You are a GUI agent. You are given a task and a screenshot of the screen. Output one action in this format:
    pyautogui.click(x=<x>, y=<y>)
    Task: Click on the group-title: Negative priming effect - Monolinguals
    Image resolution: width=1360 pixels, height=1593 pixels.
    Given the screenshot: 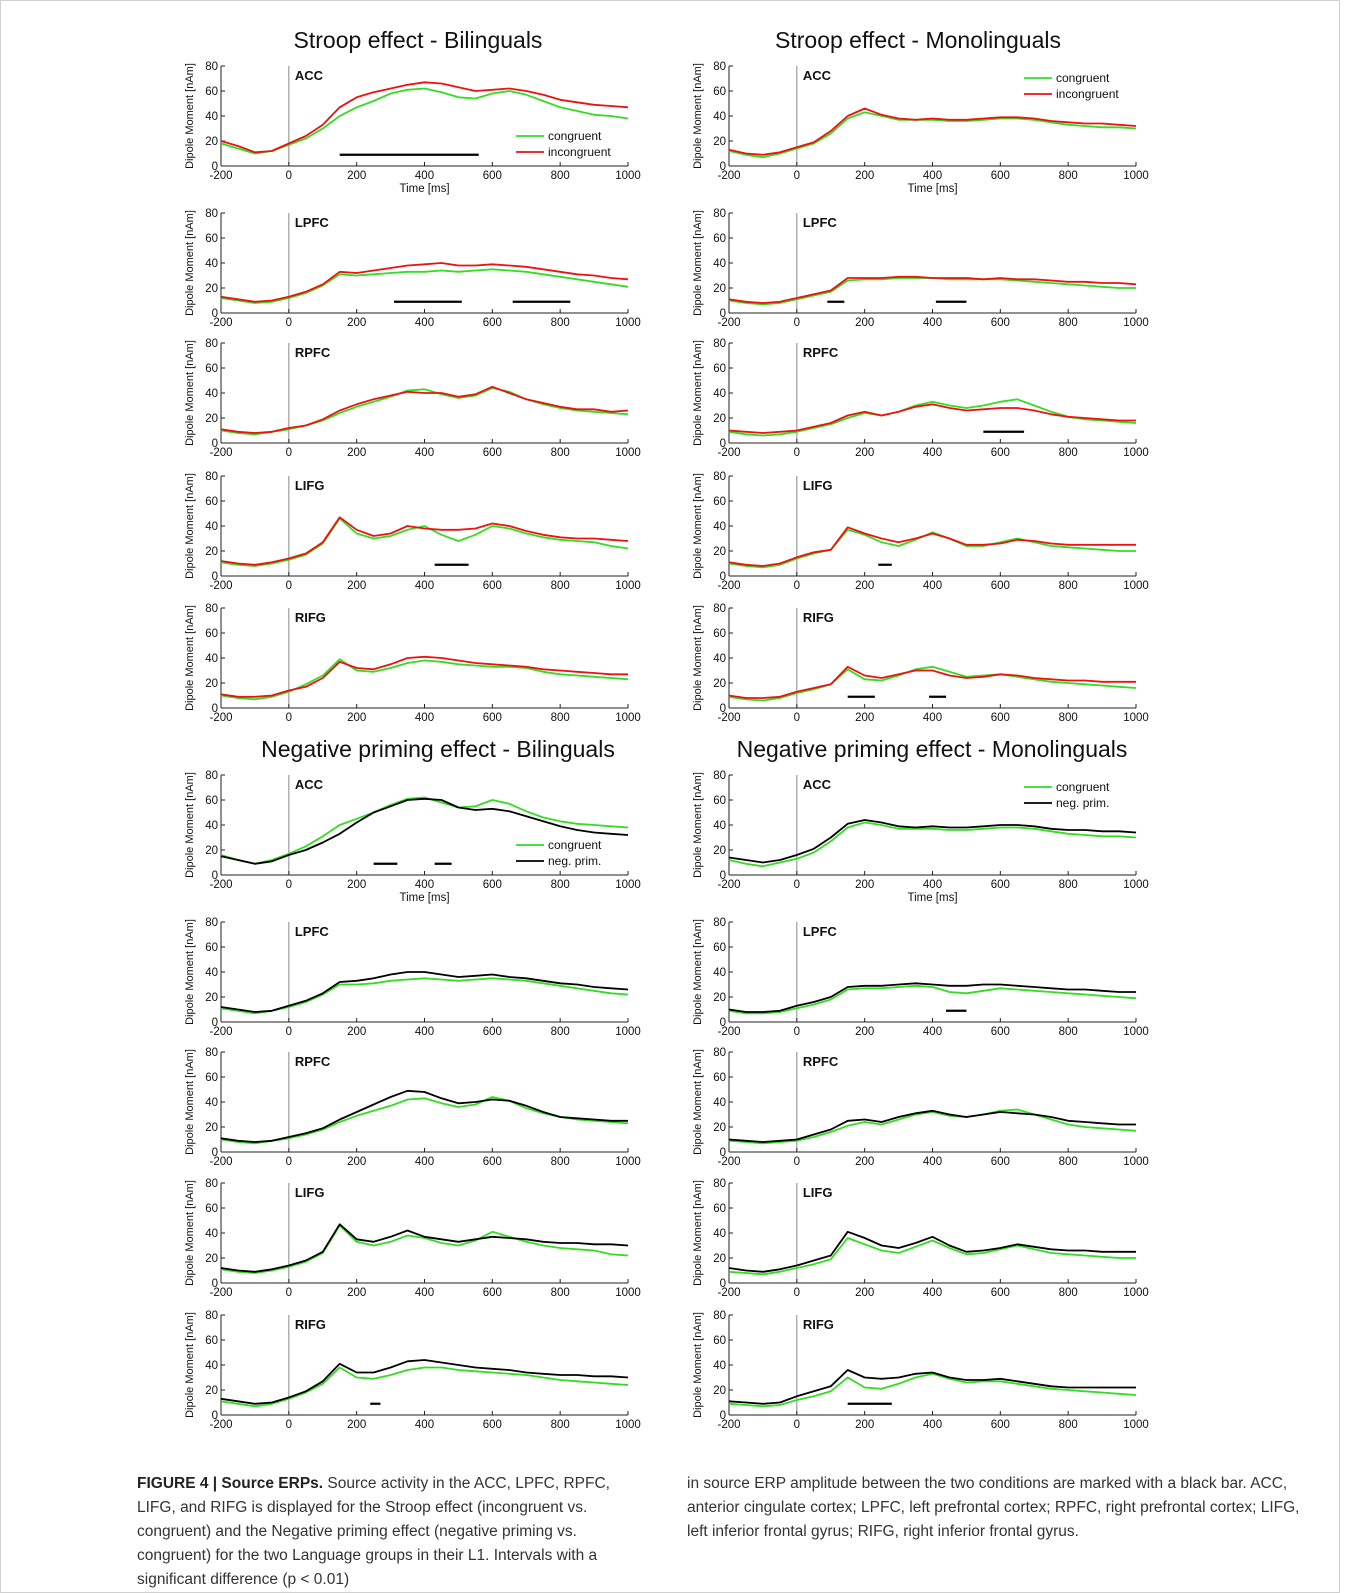 What is the action you would take?
    pyautogui.click(x=932, y=749)
    